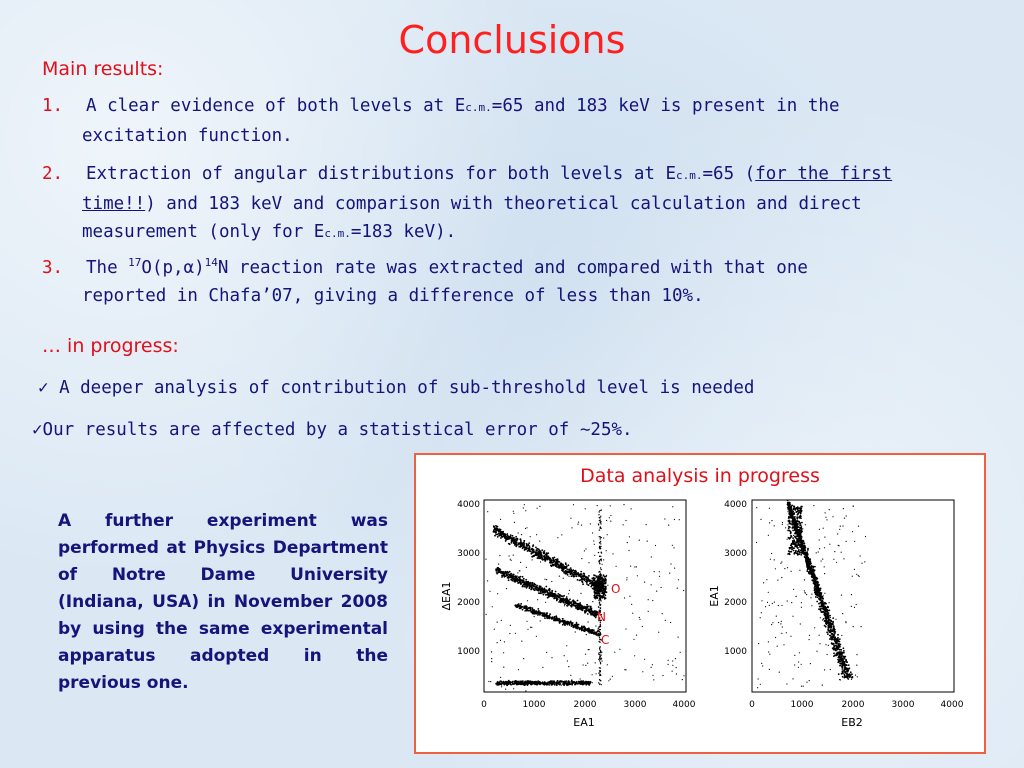  I want to click on label-c: C, so click(605, 640).